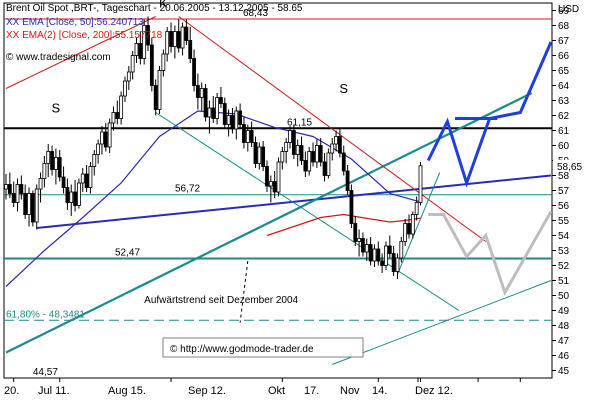 The width and height of the screenshot is (595, 401). What do you see at coordinates (569, 167) in the screenshot?
I see `last-price-label: 58,65` at bounding box center [569, 167].